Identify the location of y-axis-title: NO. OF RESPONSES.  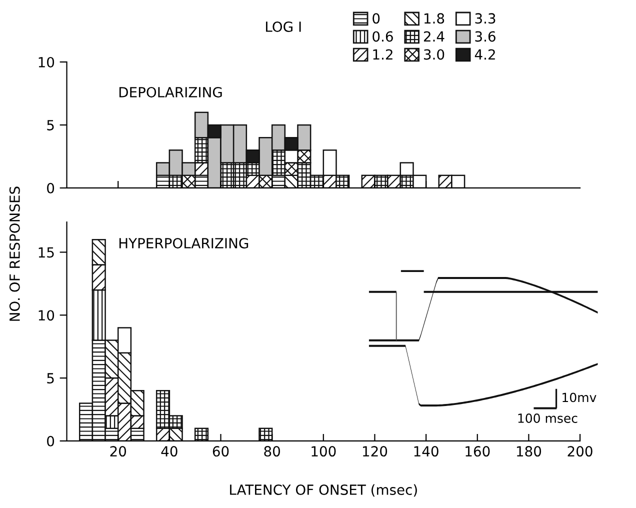
(14, 253).